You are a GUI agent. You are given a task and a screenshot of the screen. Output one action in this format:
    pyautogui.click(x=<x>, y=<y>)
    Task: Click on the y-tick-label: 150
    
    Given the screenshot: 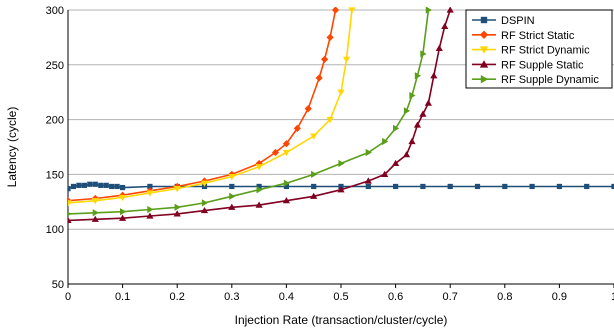 What is the action you would take?
    pyautogui.click(x=55, y=175)
    